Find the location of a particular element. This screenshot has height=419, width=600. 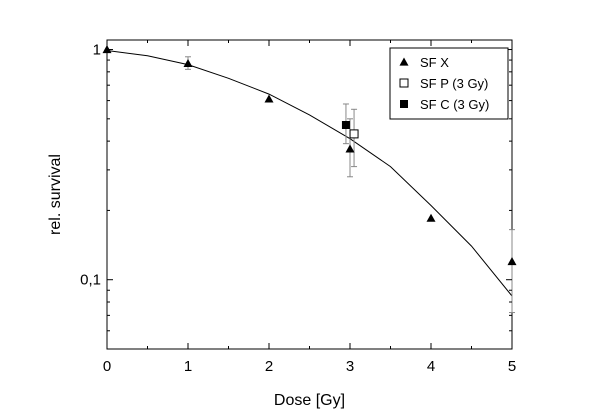

legend-box is located at coordinates (449, 83).